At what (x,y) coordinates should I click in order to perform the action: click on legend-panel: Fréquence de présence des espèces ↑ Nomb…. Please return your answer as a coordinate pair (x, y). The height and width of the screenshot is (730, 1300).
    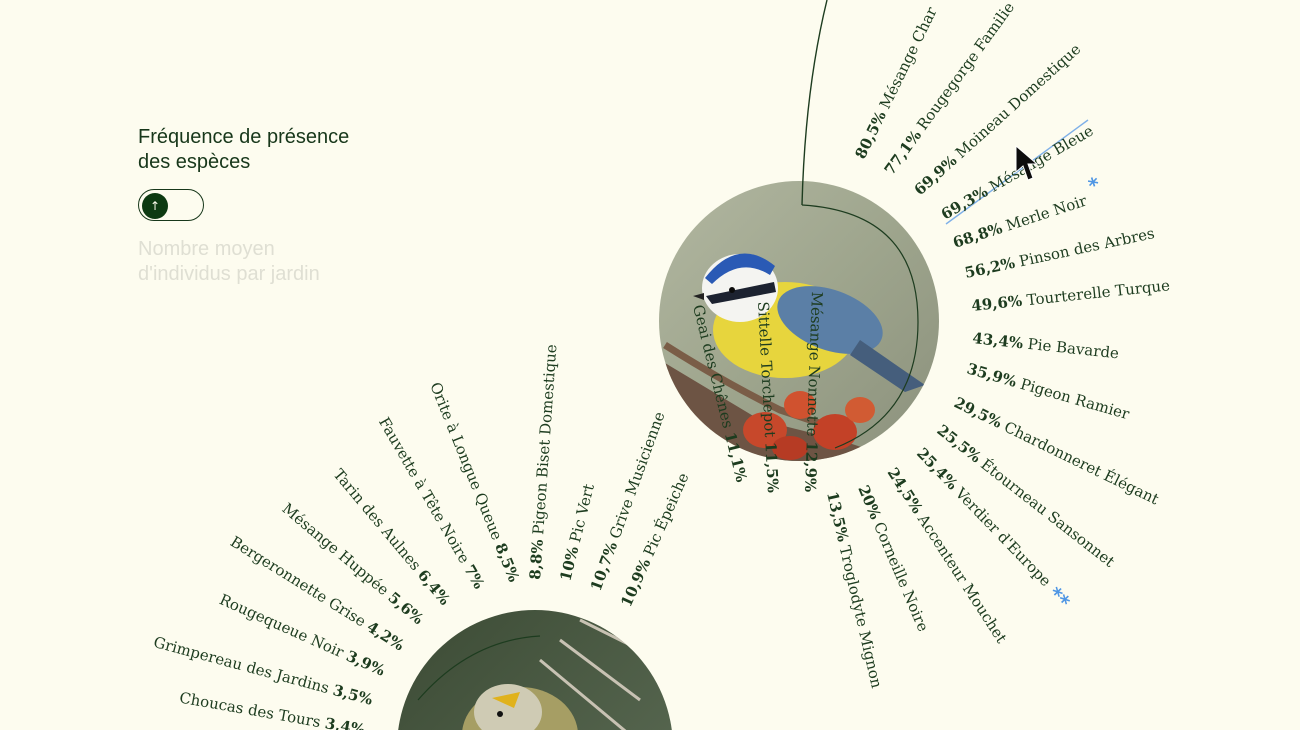
    Looking at the image, I should click on (278, 206).